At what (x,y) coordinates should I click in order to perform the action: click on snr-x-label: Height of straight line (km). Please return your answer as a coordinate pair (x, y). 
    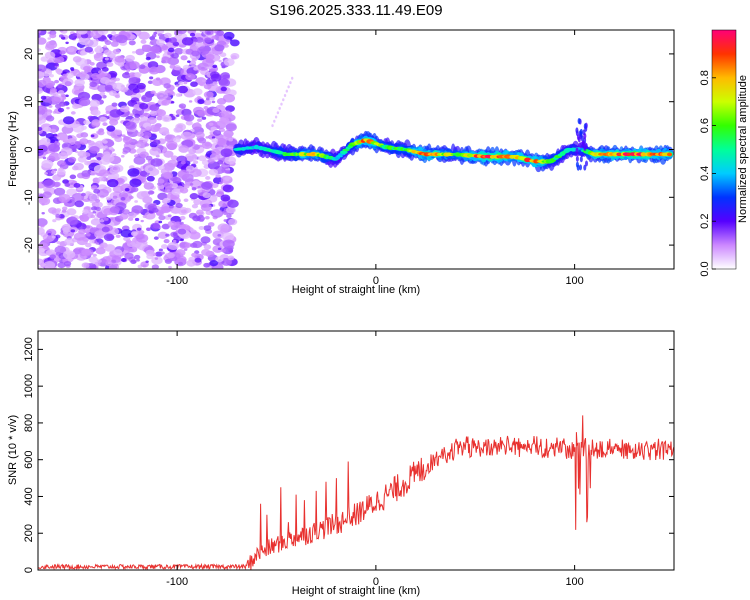
    Looking at the image, I should click on (356, 591).